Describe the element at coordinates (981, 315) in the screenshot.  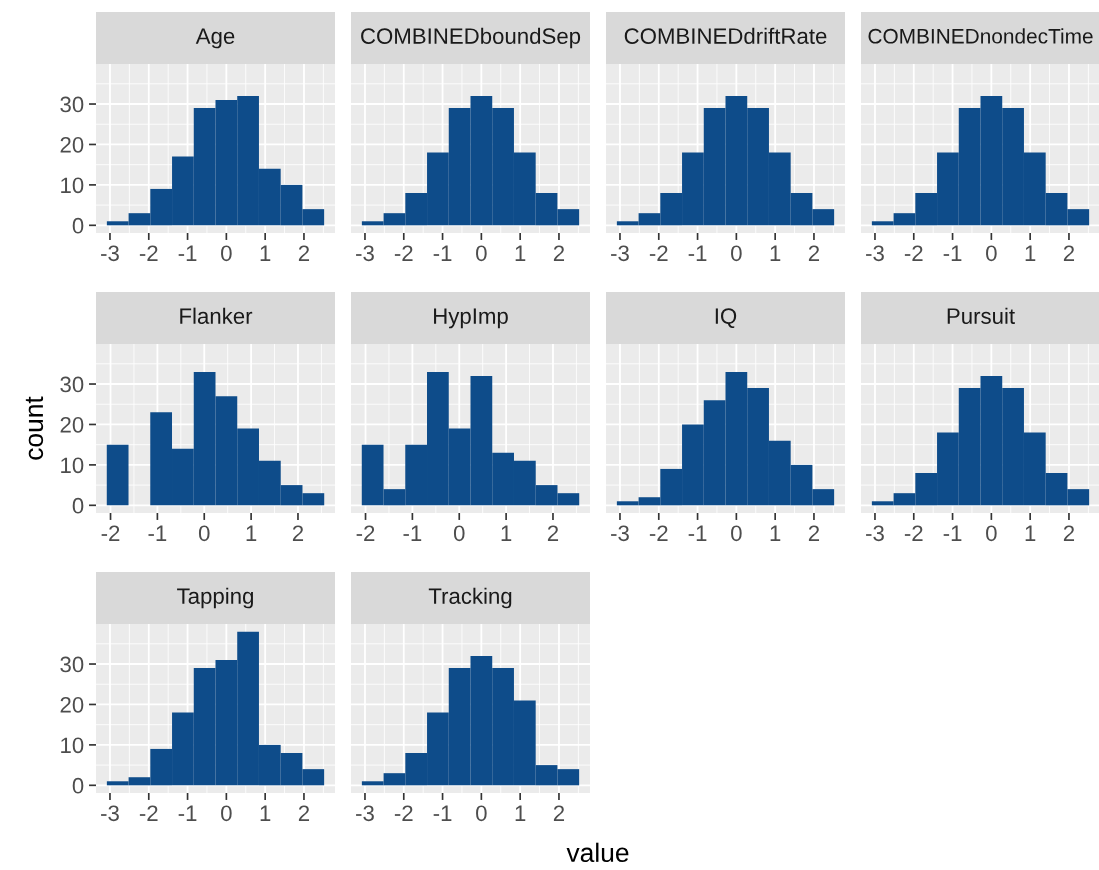
I see `chart-title: Pursuit` at that location.